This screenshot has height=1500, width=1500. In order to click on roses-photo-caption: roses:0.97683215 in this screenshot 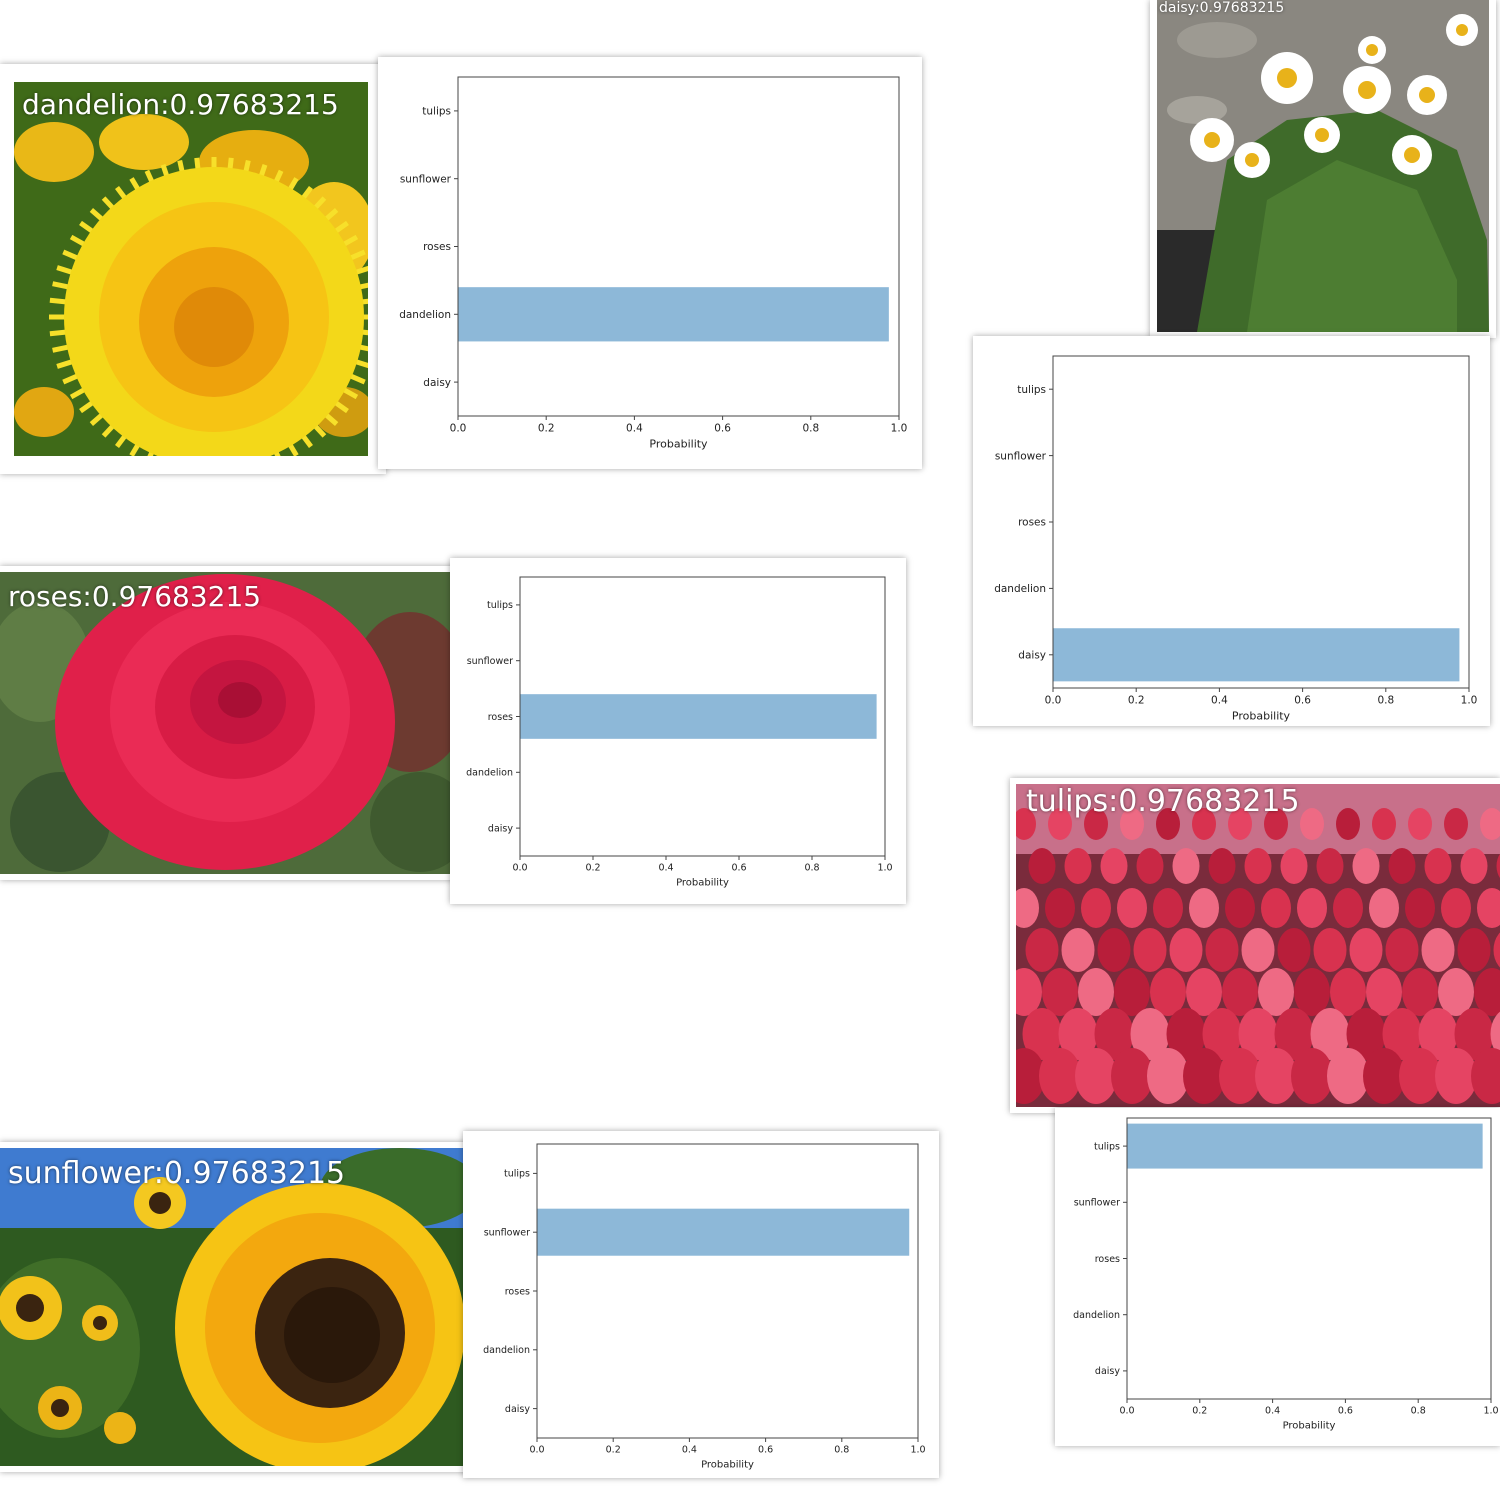, I will do `click(135, 596)`.